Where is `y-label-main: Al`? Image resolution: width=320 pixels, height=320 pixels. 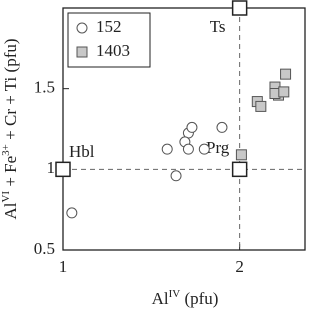 y-label-main: Al is located at coordinates (10, 210).